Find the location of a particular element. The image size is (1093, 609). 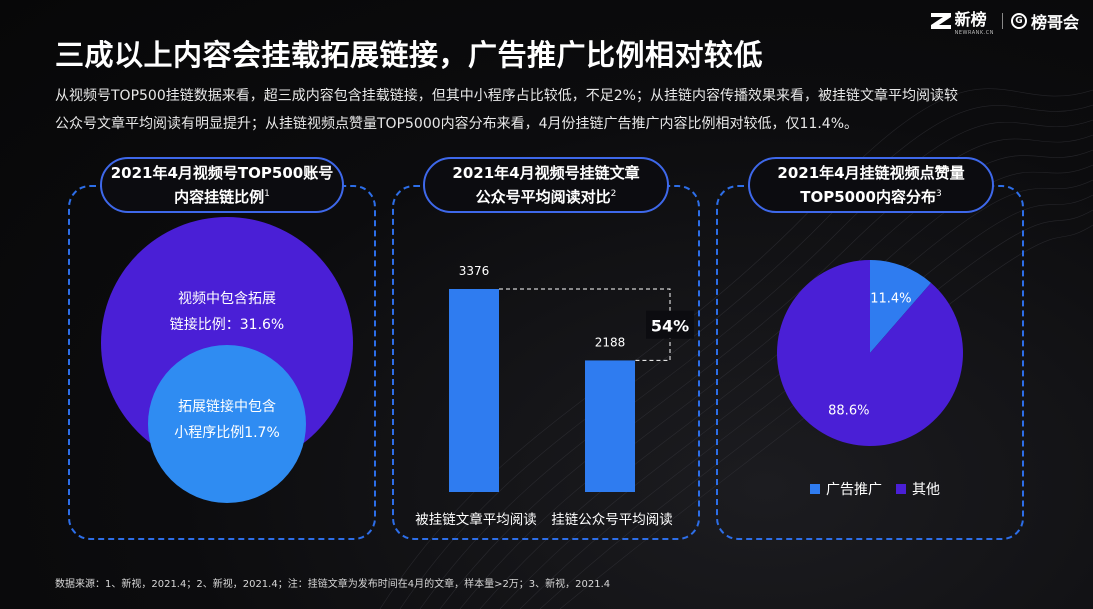

panel-title-reading-compare: 2021年4月视频号挂链文章 公众号平均阅读对比2 is located at coordinates (546, 185).